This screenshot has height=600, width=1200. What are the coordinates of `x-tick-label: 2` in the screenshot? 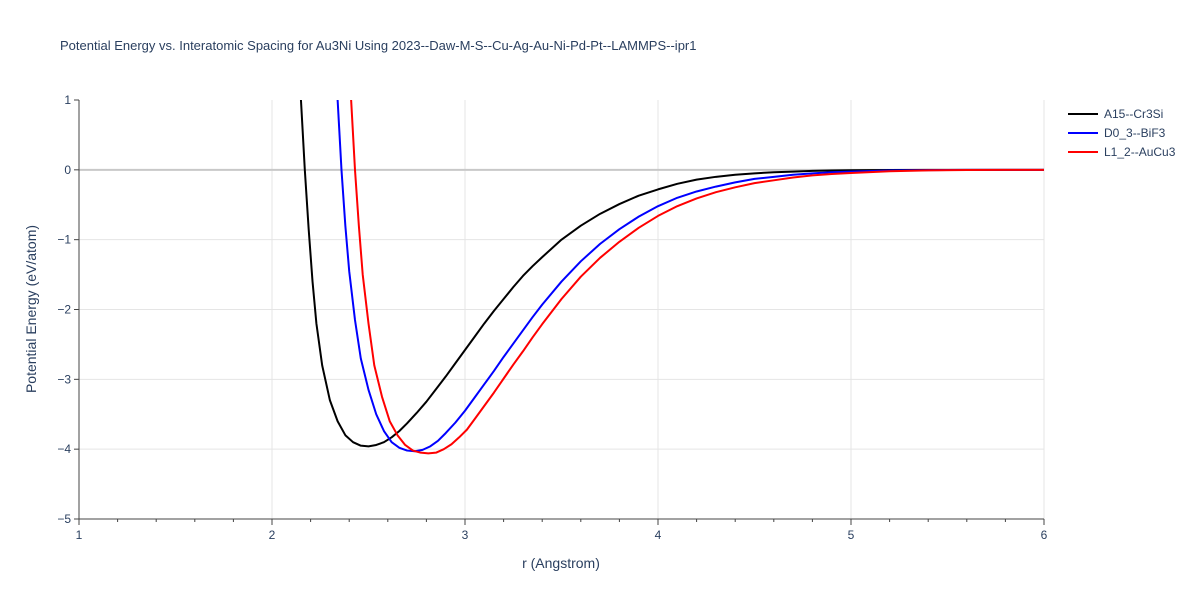 It's located at (272, 535).